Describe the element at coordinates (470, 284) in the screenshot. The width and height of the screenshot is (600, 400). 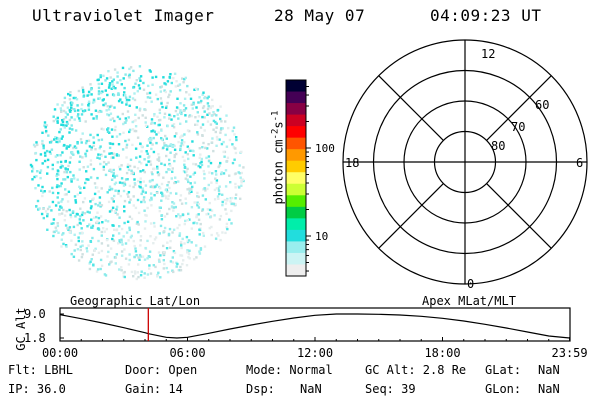
I see `mlt-label: 0` at that location.